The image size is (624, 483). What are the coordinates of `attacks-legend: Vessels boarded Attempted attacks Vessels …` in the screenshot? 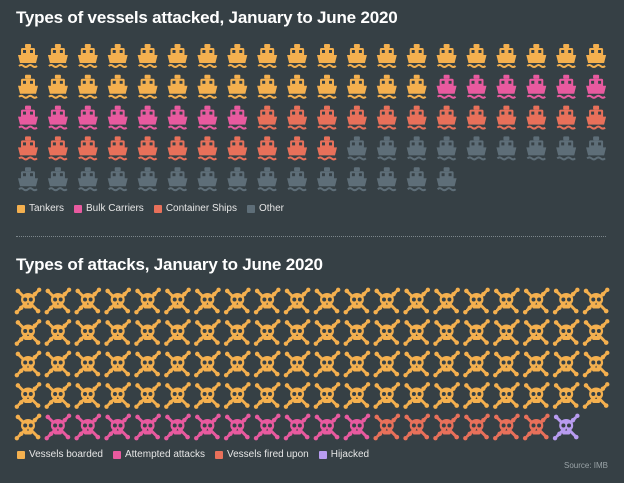 It's located at (198, 454).